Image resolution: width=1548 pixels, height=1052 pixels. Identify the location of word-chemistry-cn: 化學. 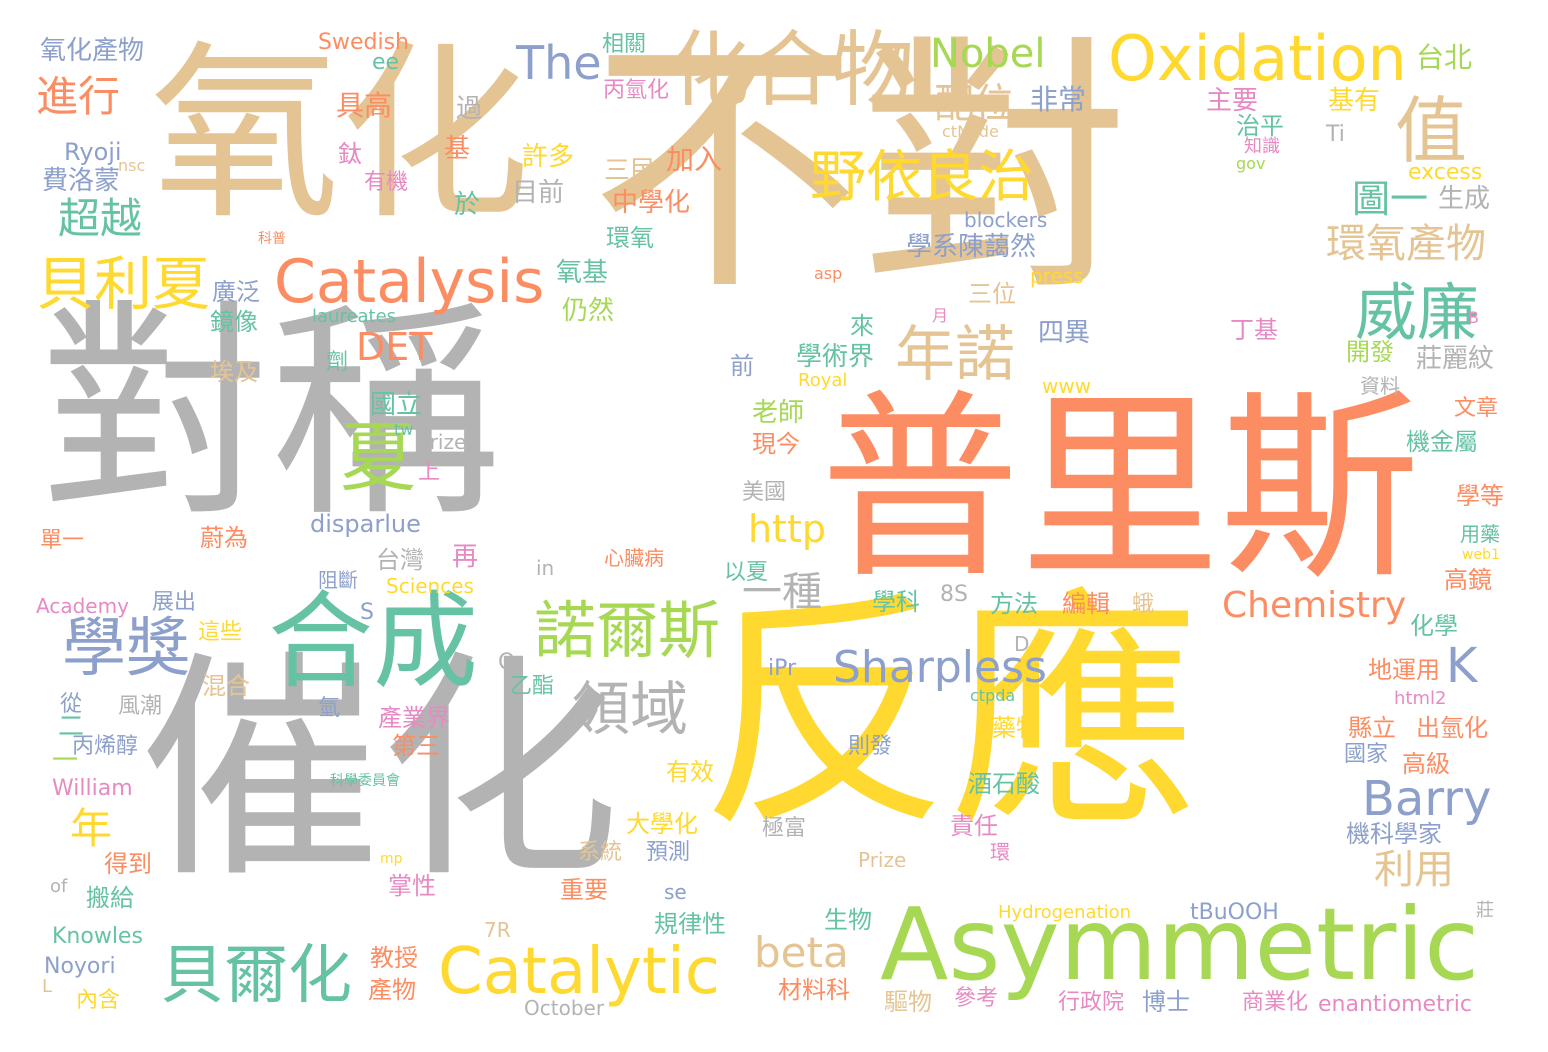
(1434, 626).